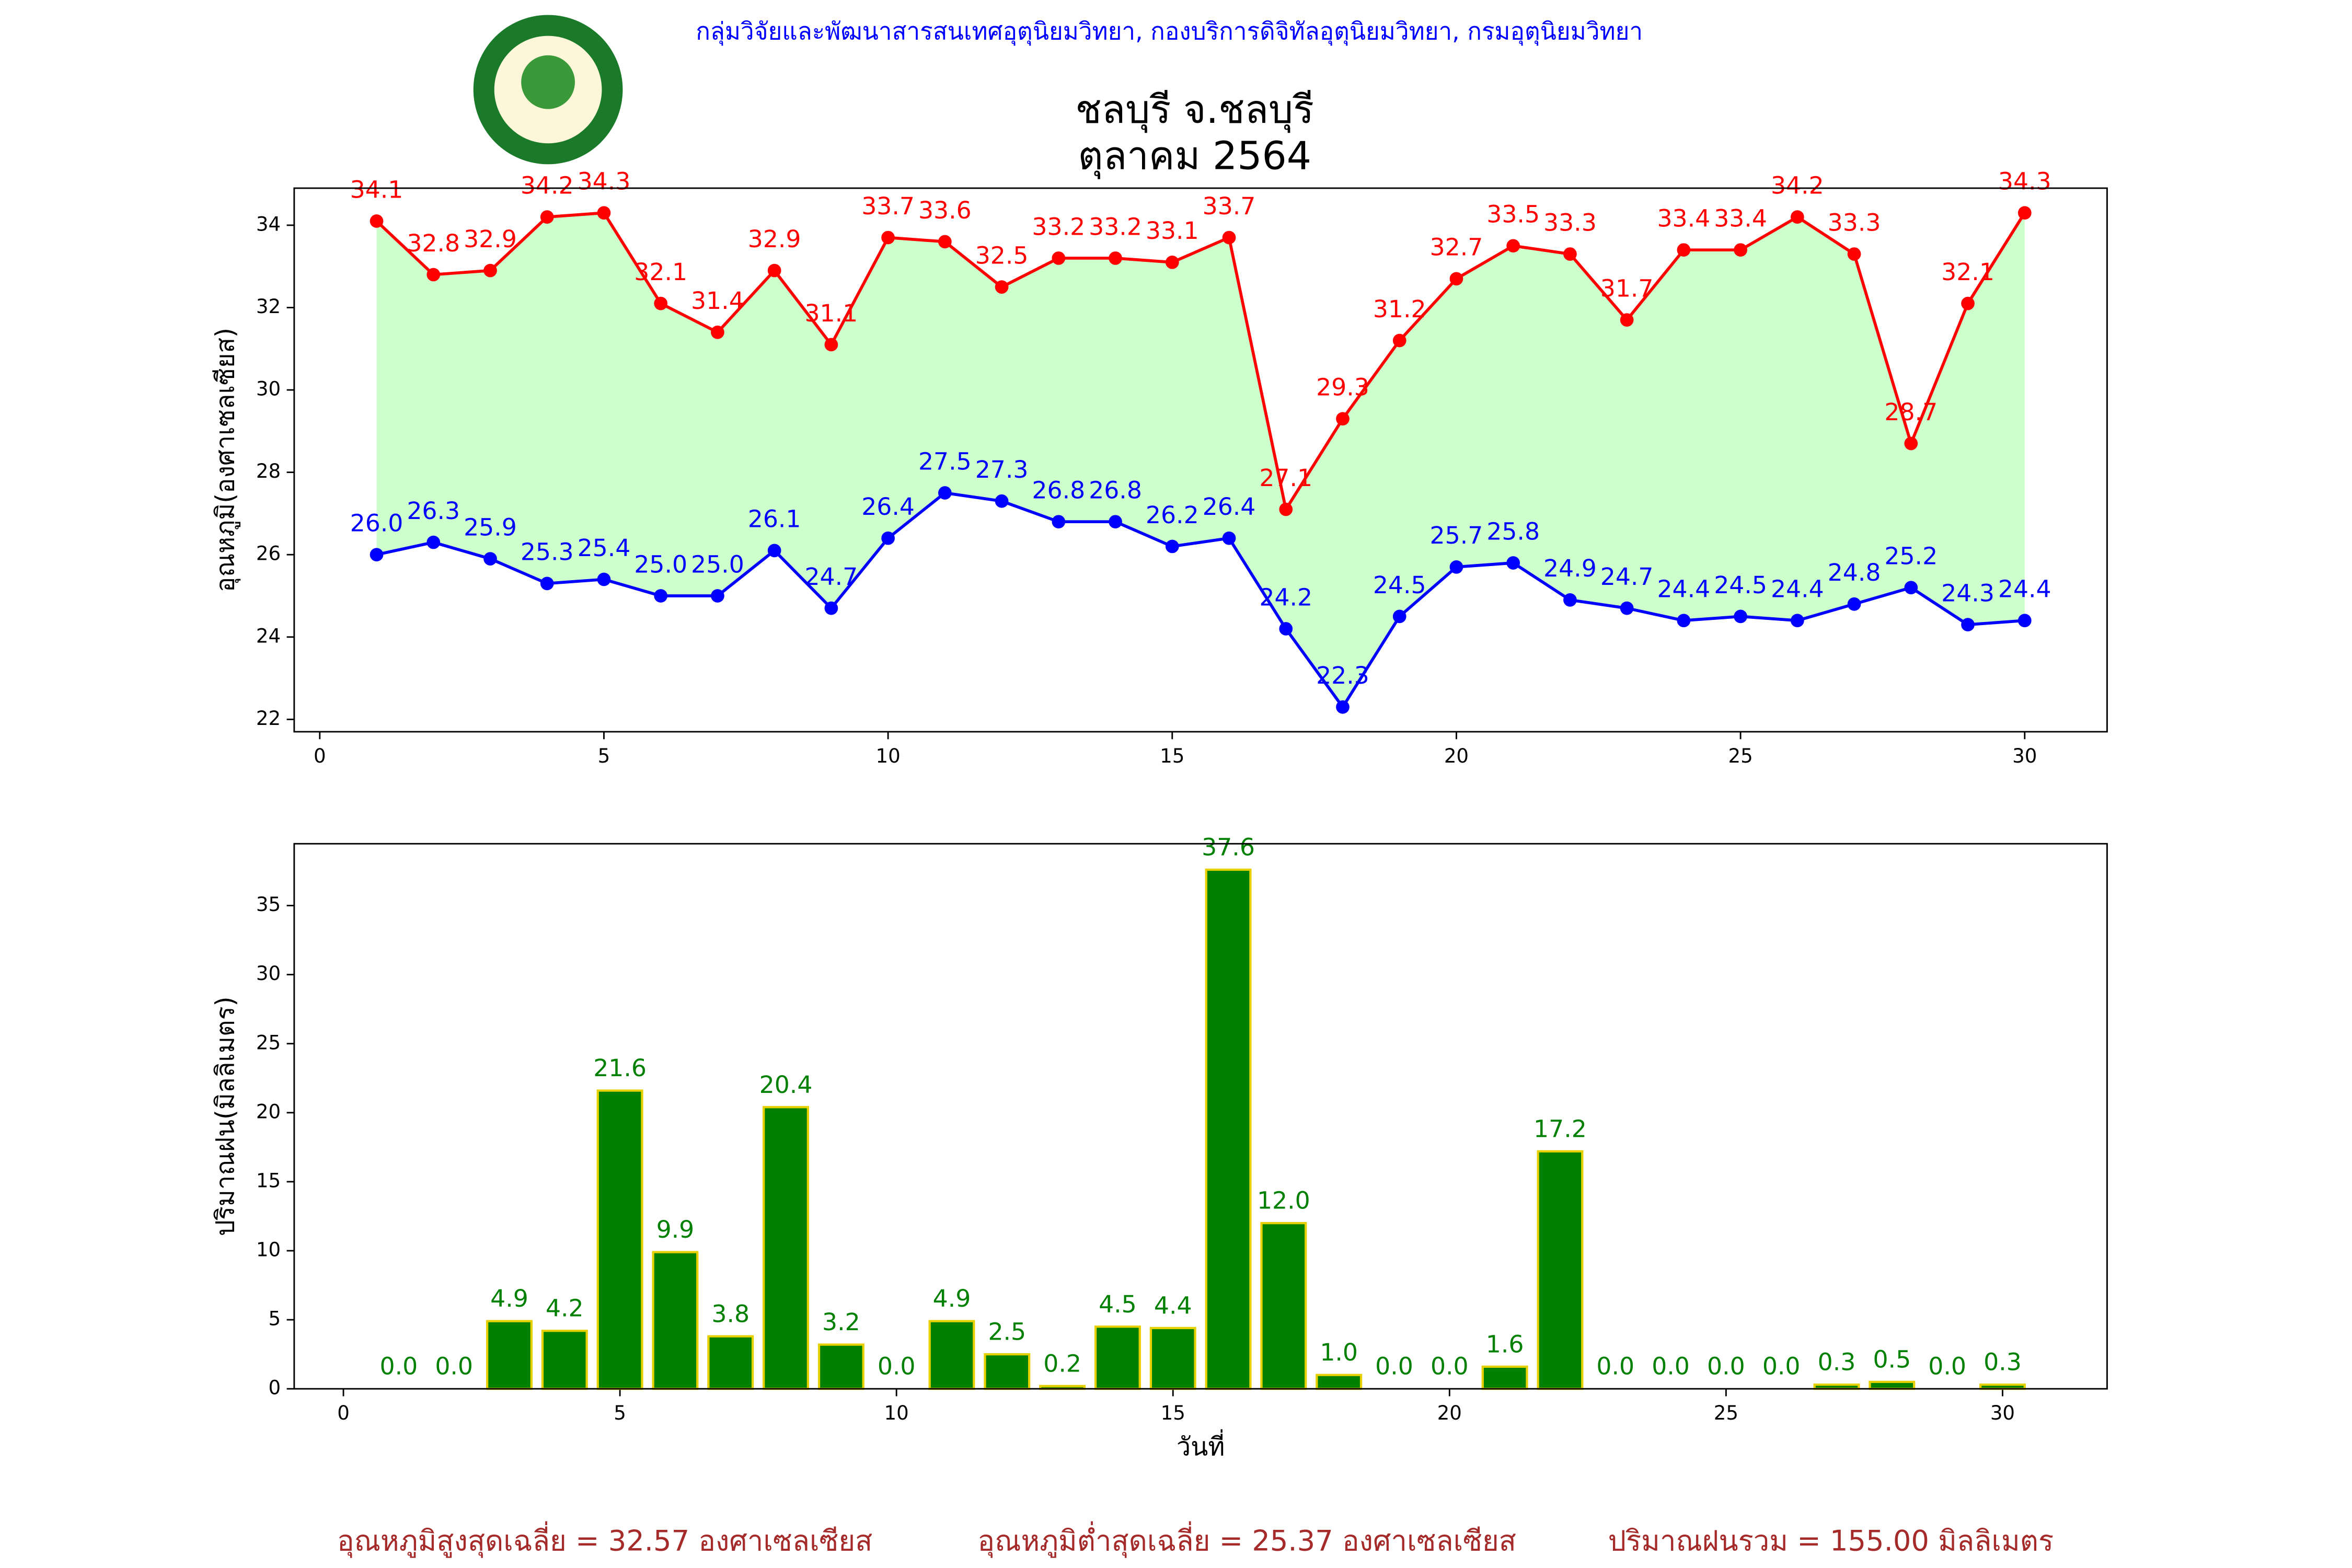 Image resolution: width=2352 pixels, height=1568 pixels. Describe the element at coordinates (1513, 214) in the screenshot. I see `data-label: 33.5` at that location.